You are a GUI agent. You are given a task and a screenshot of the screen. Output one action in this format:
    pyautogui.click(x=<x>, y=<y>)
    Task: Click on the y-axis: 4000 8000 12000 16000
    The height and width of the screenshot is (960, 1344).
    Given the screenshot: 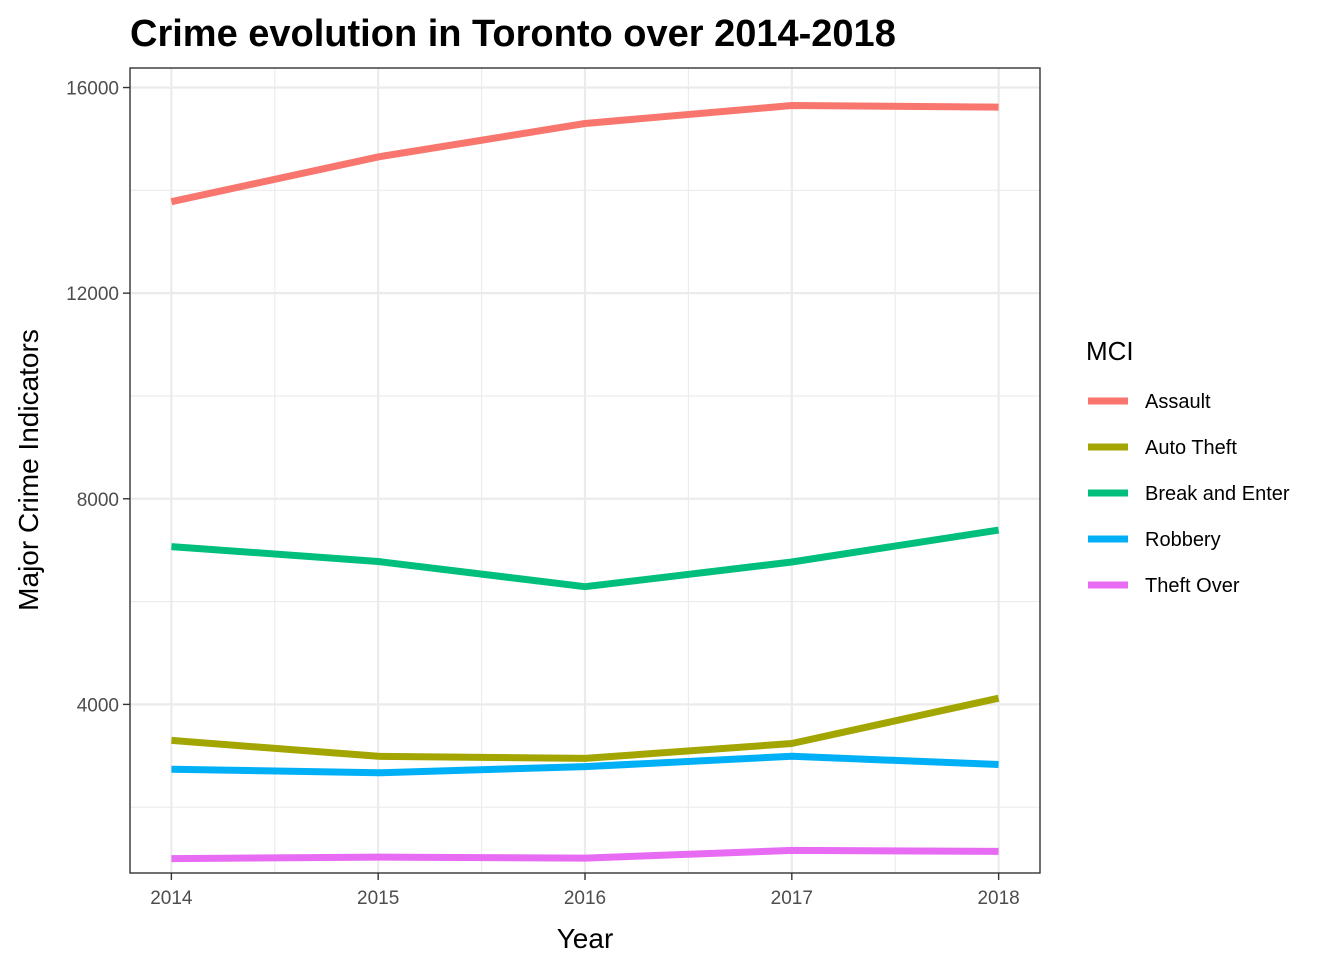 What is the action you would take?
    pyautogui.click(x=98, y=397)
    